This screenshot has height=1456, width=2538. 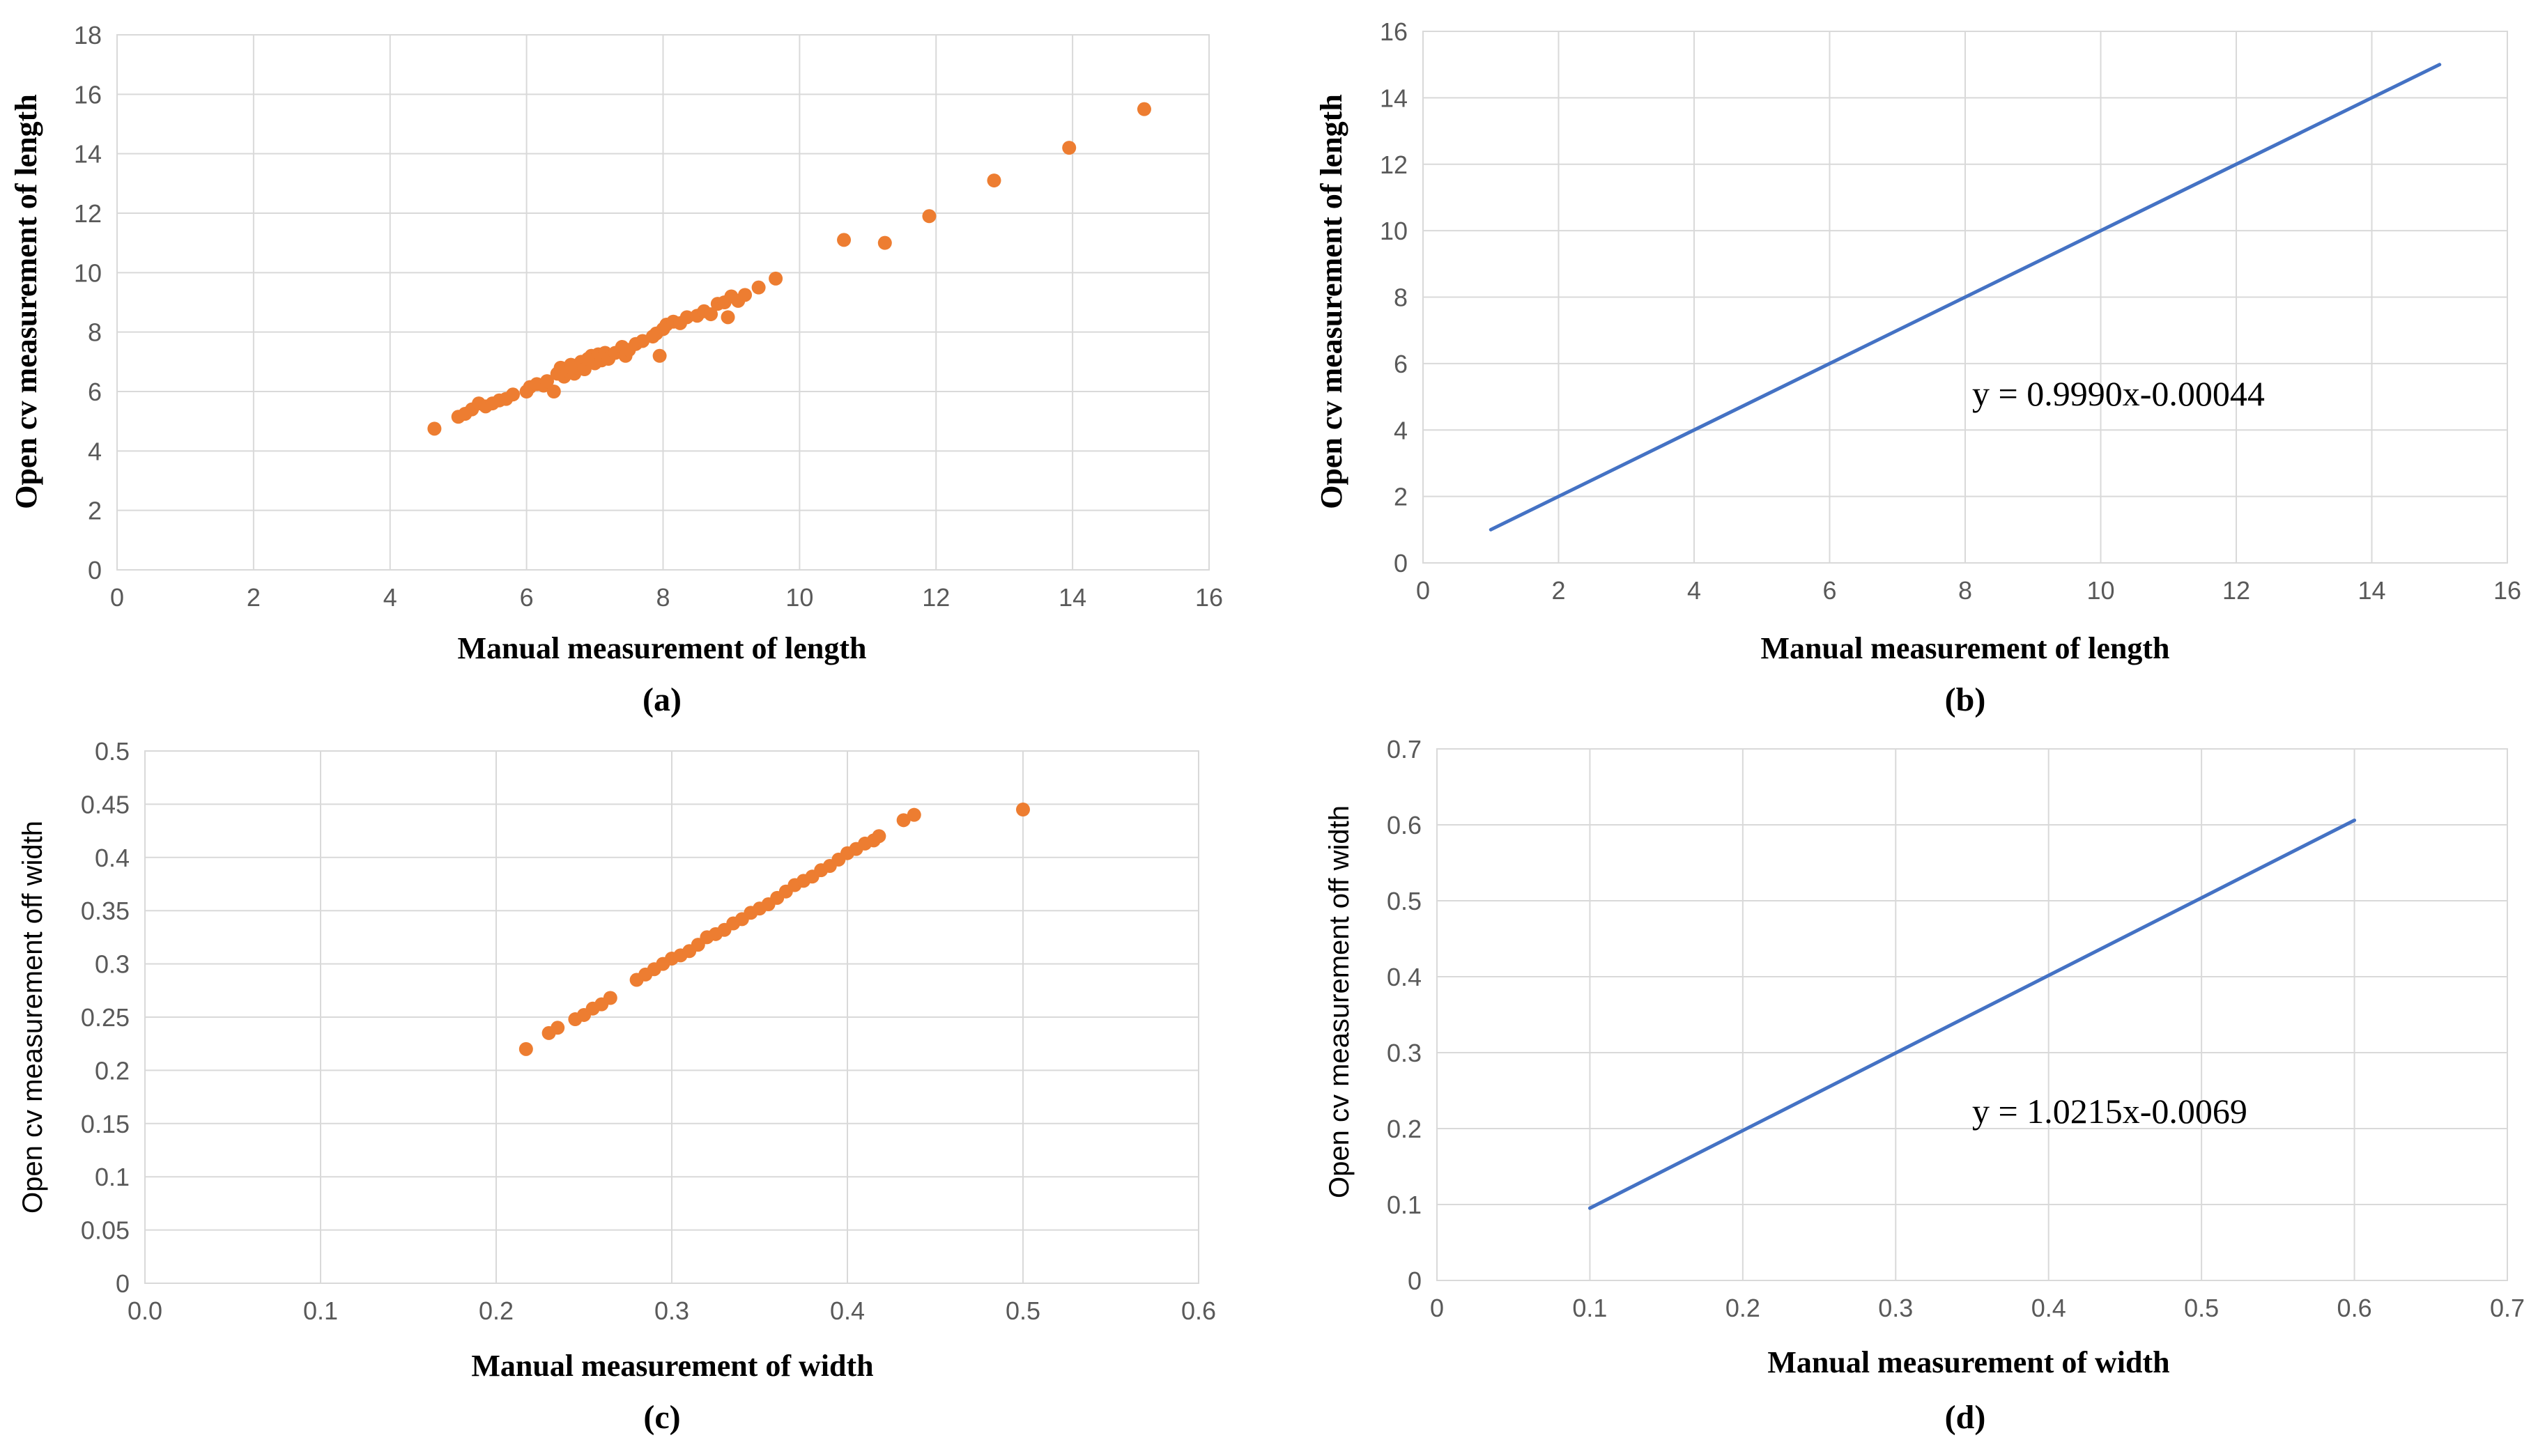 I want to click on panel-label-d: (d), so click(x=1965, y=1417).